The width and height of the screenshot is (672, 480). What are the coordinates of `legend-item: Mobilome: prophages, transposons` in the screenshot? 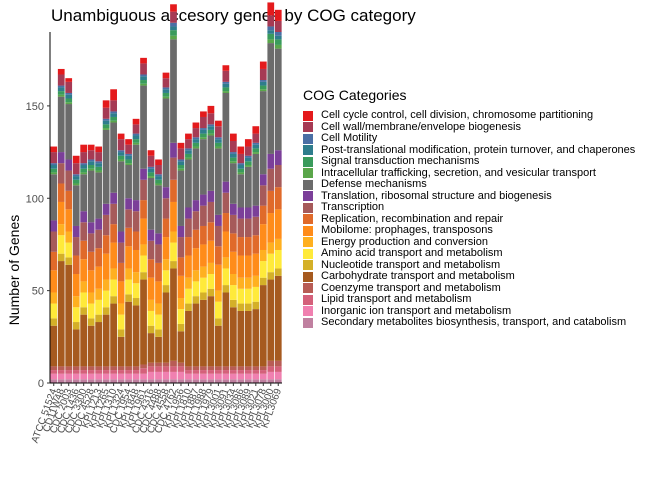 It's located at (469, 230).